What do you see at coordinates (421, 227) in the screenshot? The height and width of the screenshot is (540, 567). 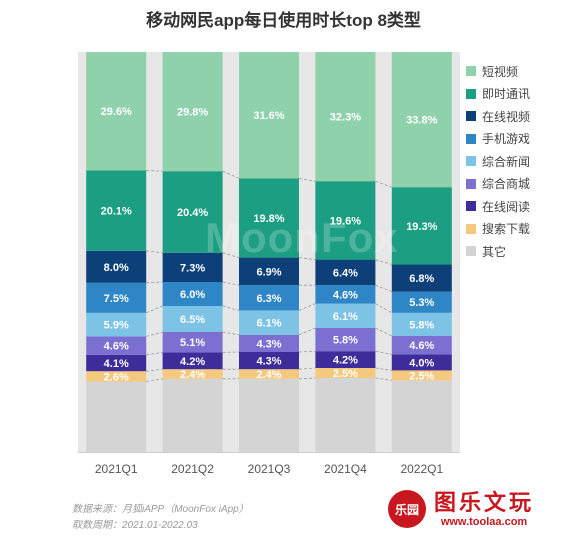 I see `data-label: 19.3%` at bounding box center [421, 227].